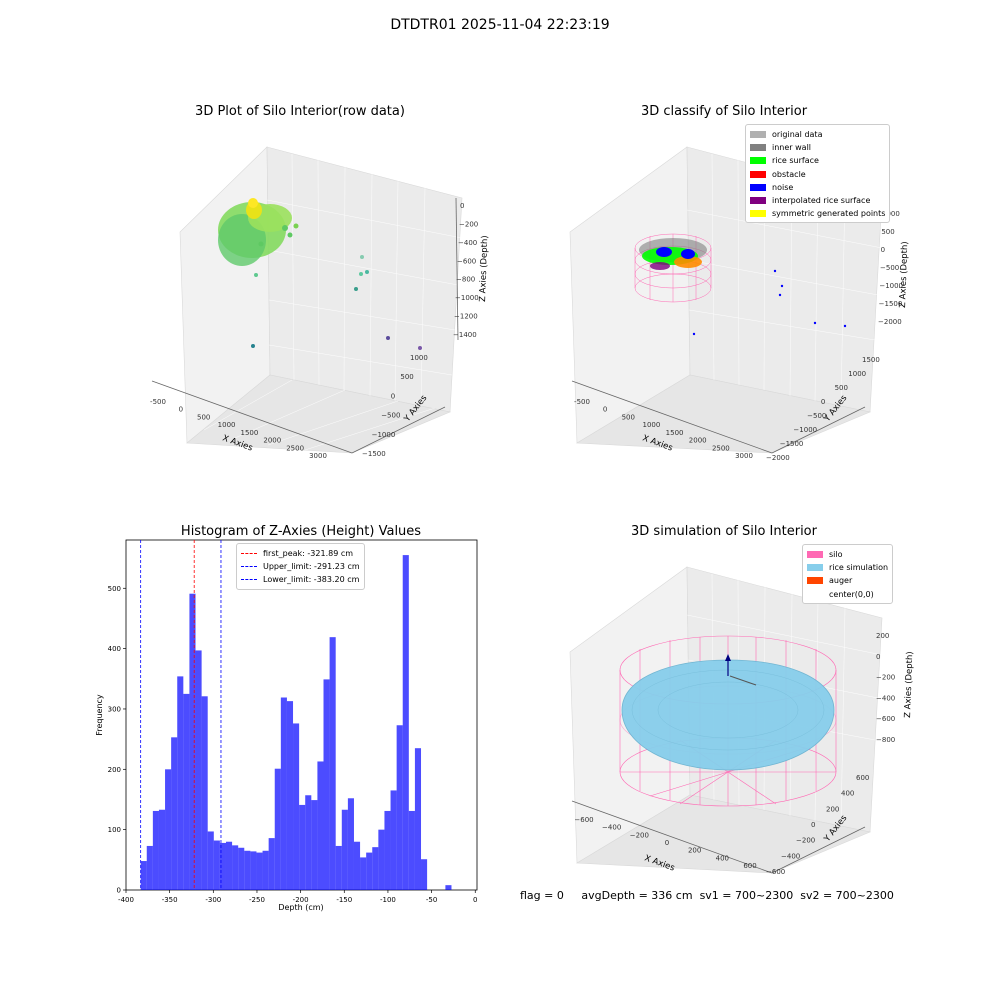 This screenshot has width=1000, height=1000. What do you see at coordinates (862, 778) in the screenshot?
I see `simulation-y-tick-label: 600` at bounding box center [862, 778].